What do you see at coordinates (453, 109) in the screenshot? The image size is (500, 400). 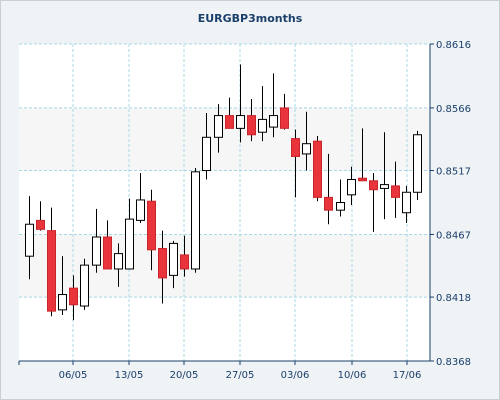 I see `y-tick-label: 0.8566` at bounding box center [453, 109].